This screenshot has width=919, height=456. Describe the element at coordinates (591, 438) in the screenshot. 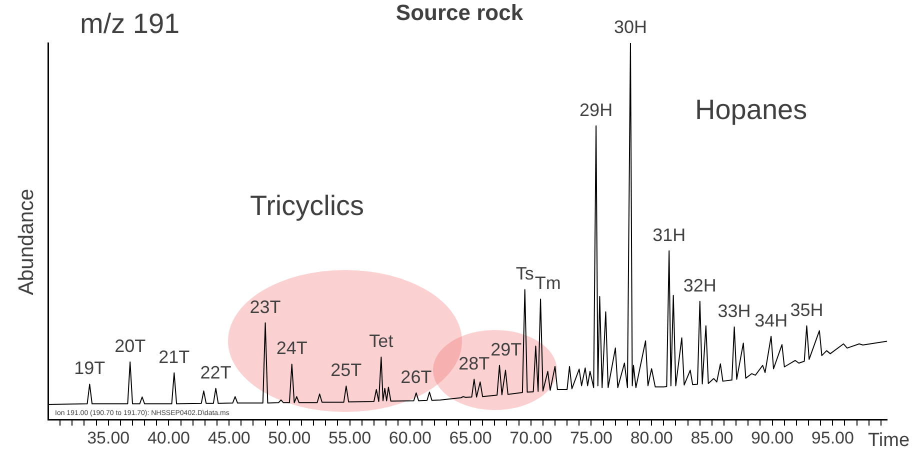

I see `x-tick-label: 75.00` at that location.